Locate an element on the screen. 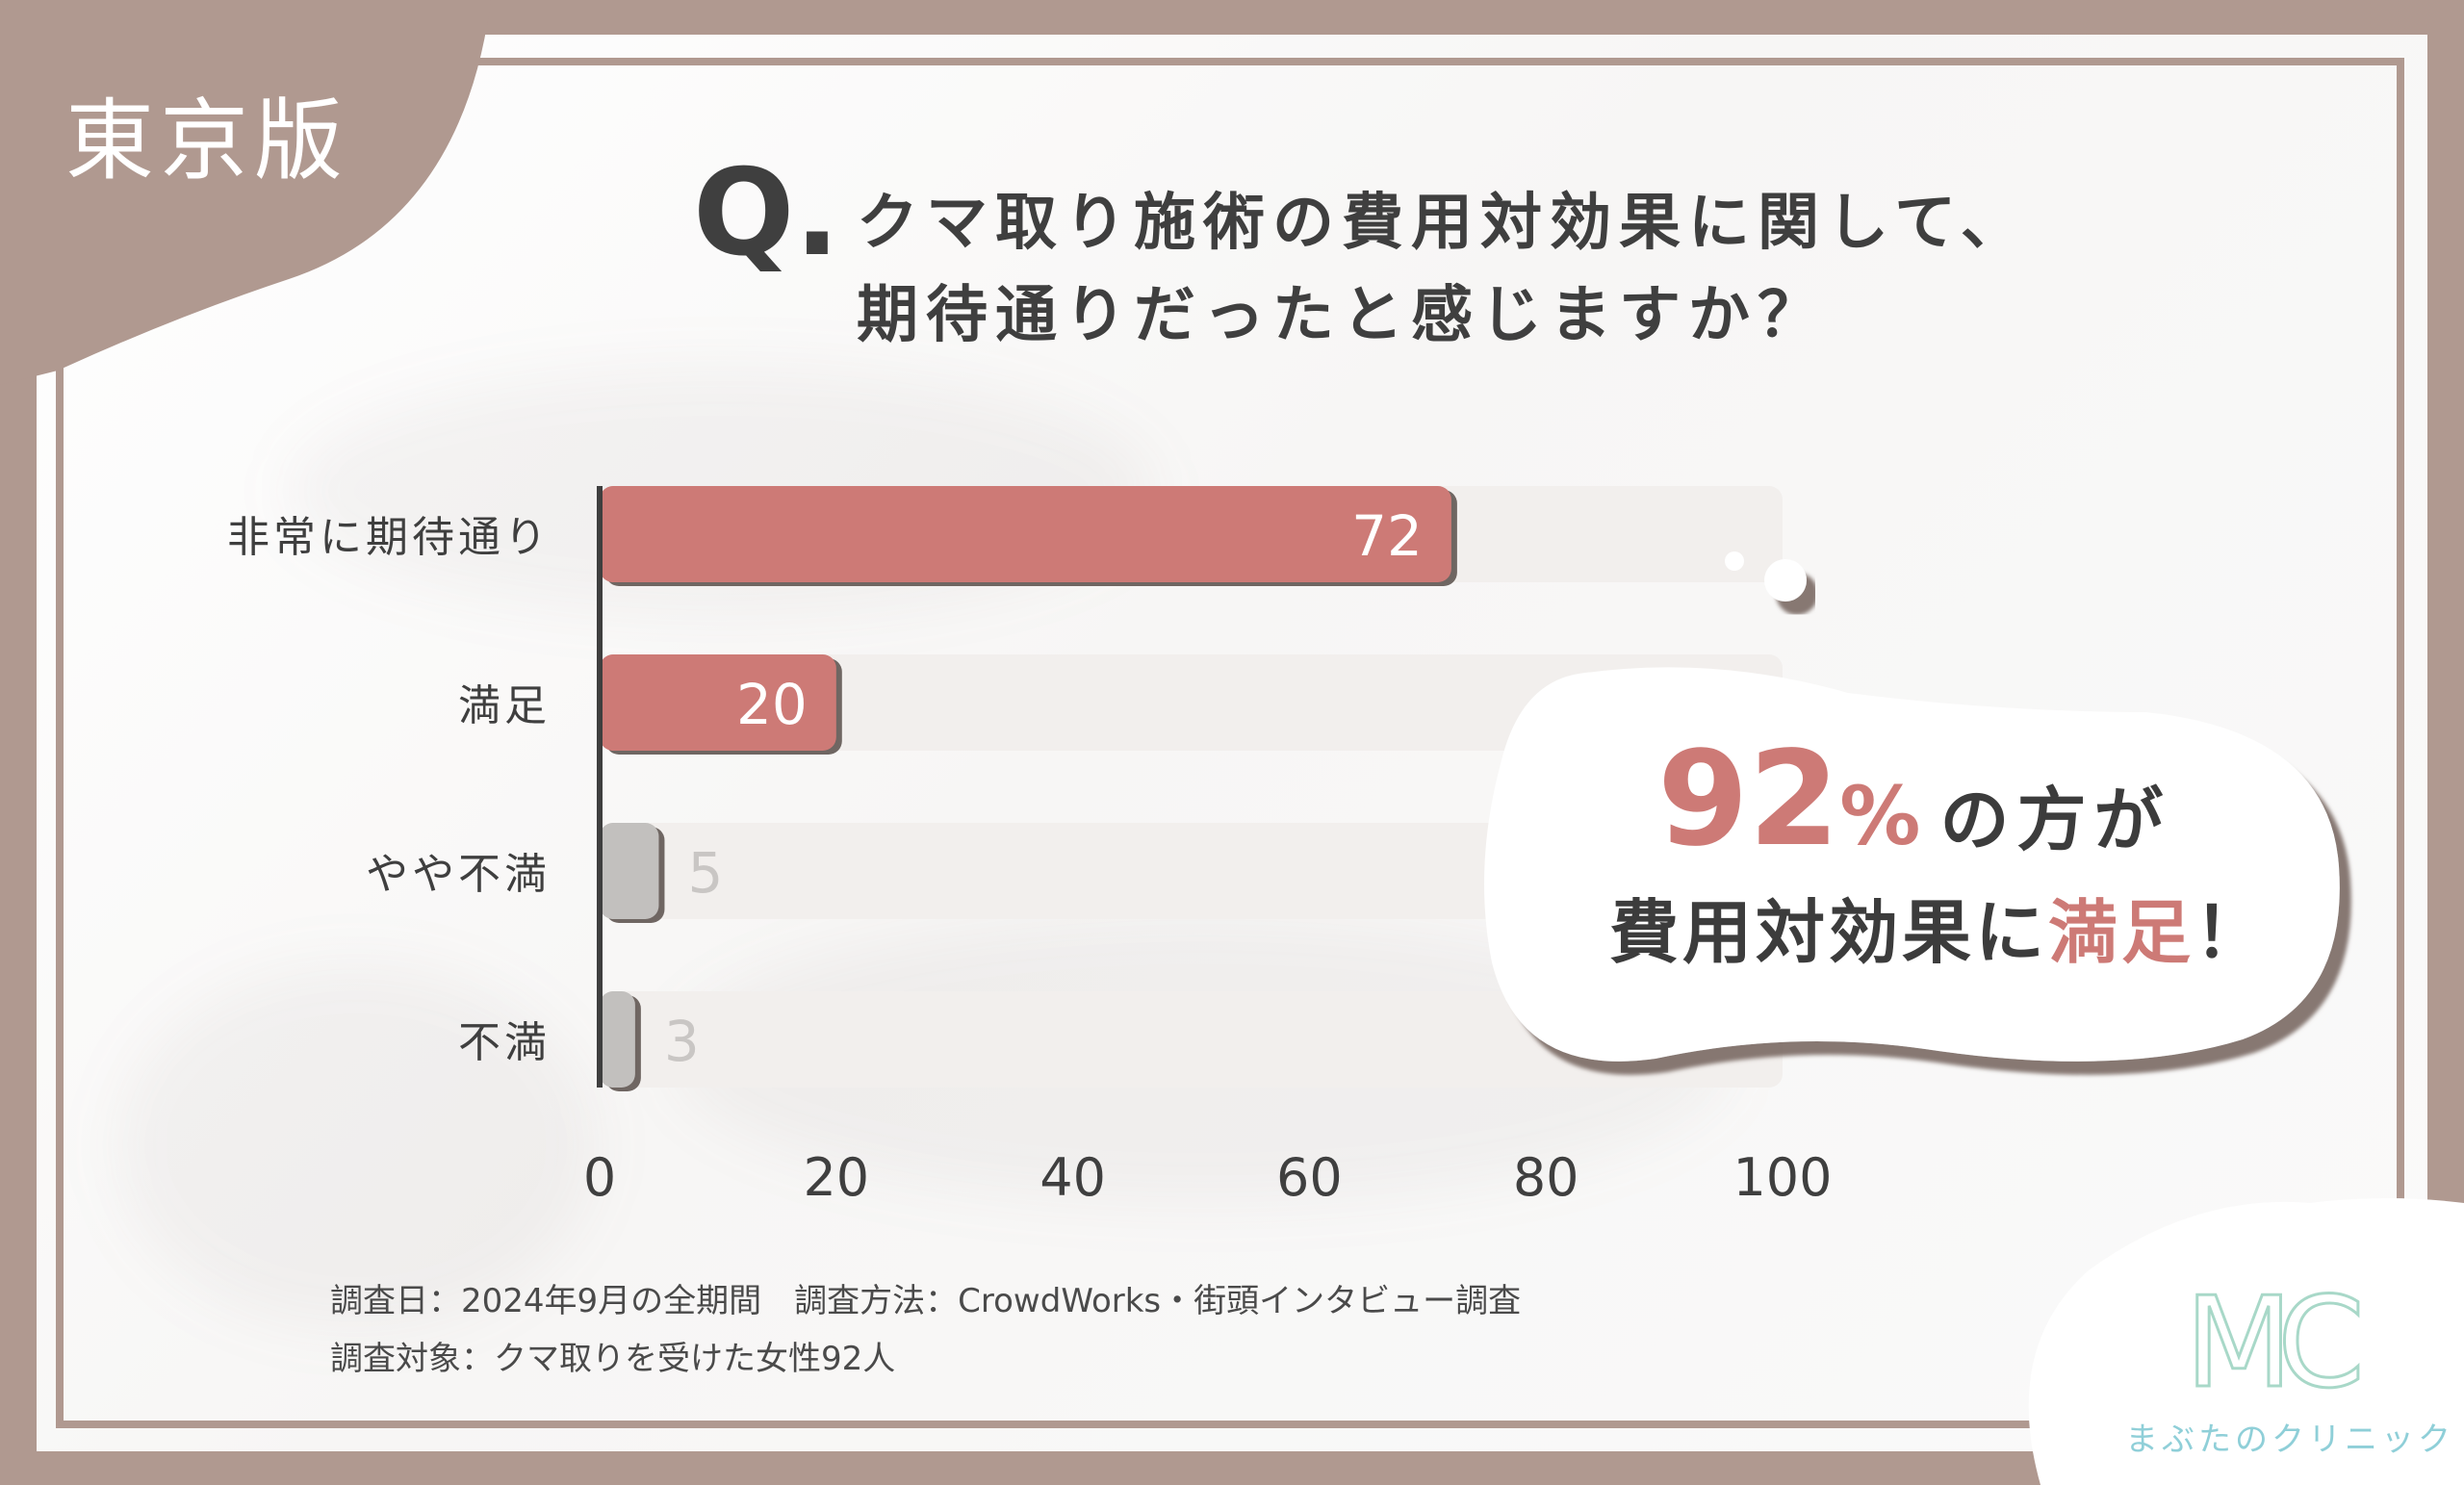 The height and width of the screenshot is (1485, 2464). category-label: 不満 is located at coordinates (504, 1042).